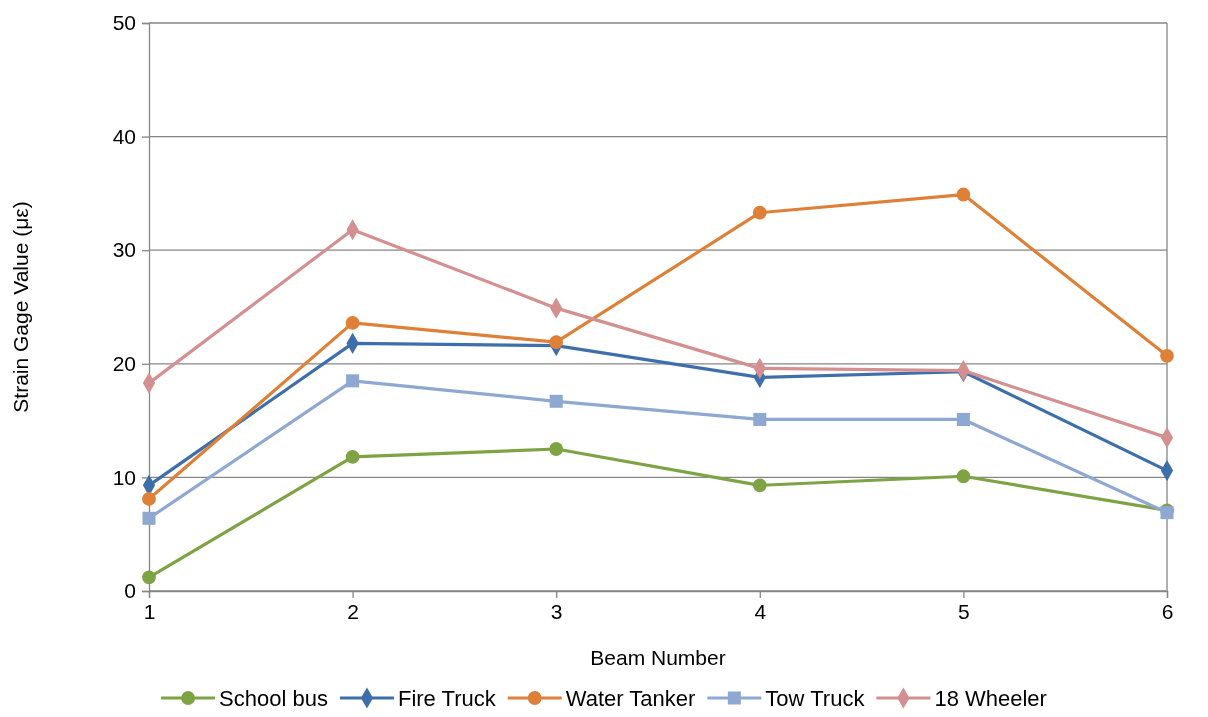 This screenshot has width=1208, height=717. I want to click on y-tick-label: 10, so click(124, 477).